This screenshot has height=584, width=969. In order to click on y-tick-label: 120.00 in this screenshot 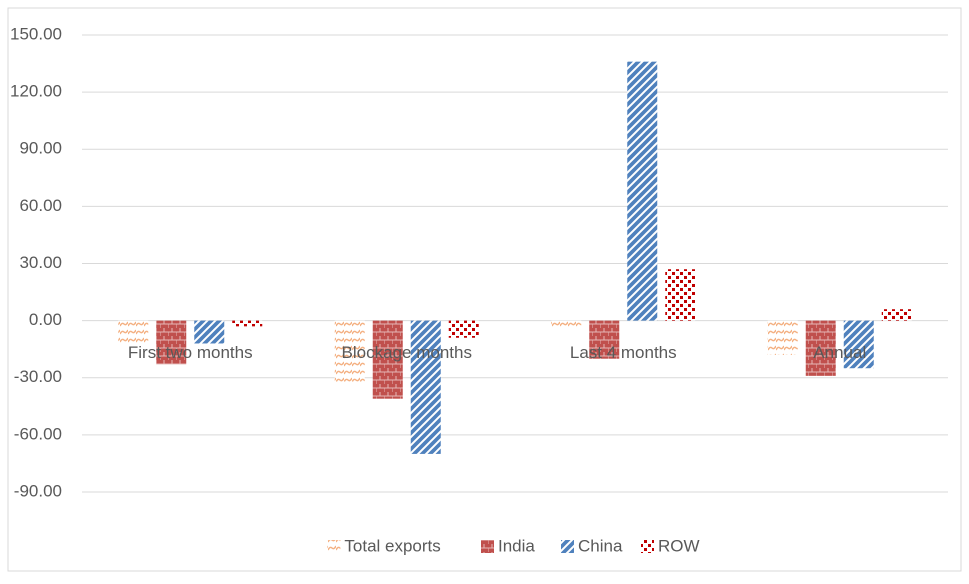, I will do `click(36, 91)`.